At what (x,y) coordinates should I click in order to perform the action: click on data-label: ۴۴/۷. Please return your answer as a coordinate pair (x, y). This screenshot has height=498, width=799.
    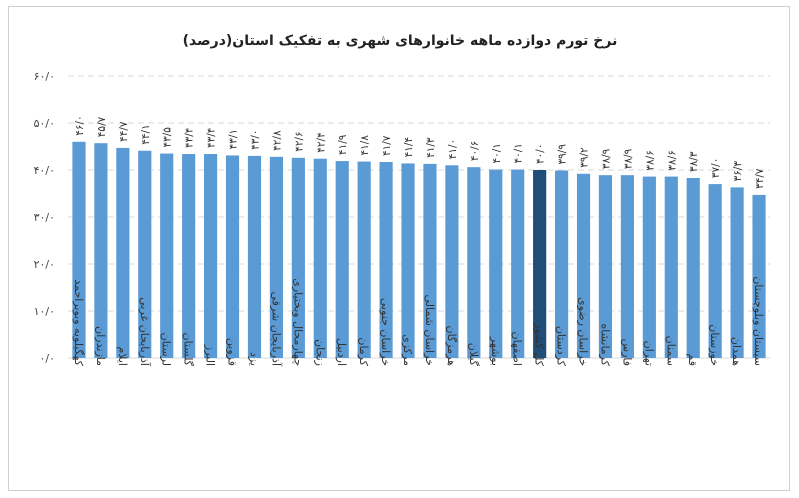
    Looking at the image, I should click on (124, 131).